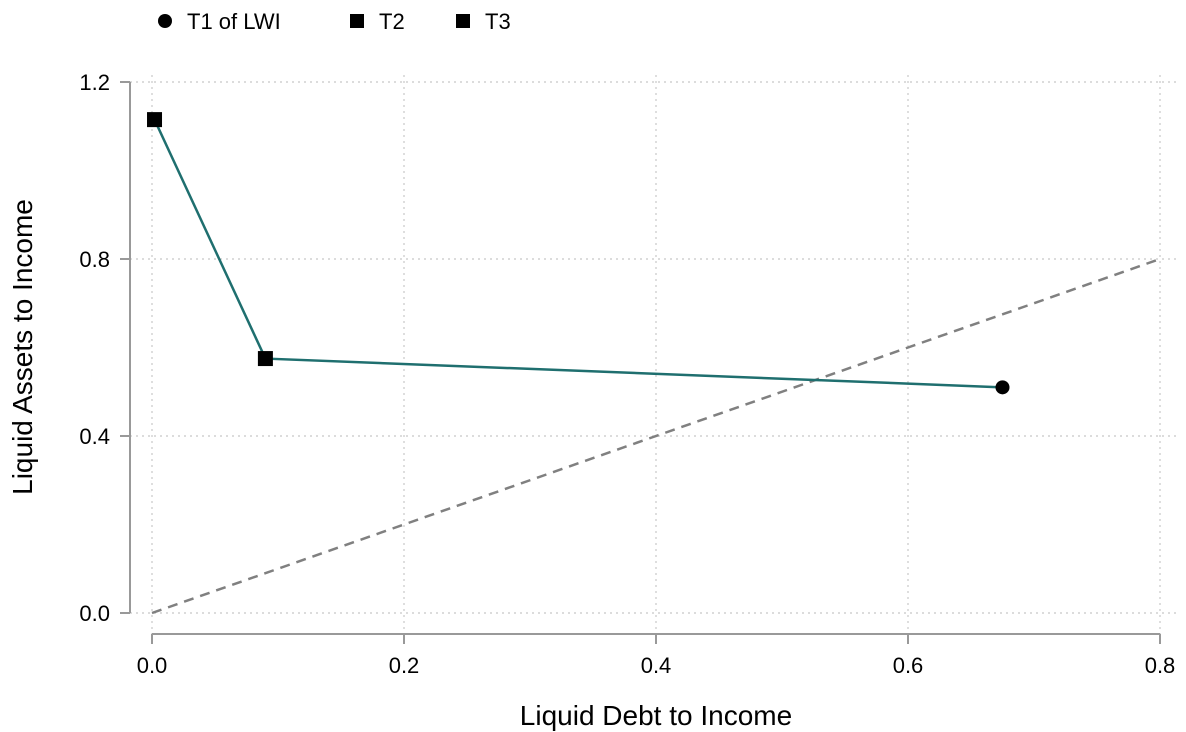 This screenshot has width=1186, height=732. What do you see at coordinates (94, 436) in the screenshot?
I see `y-tick-label: 0.4` at bounding box center [94, 436].